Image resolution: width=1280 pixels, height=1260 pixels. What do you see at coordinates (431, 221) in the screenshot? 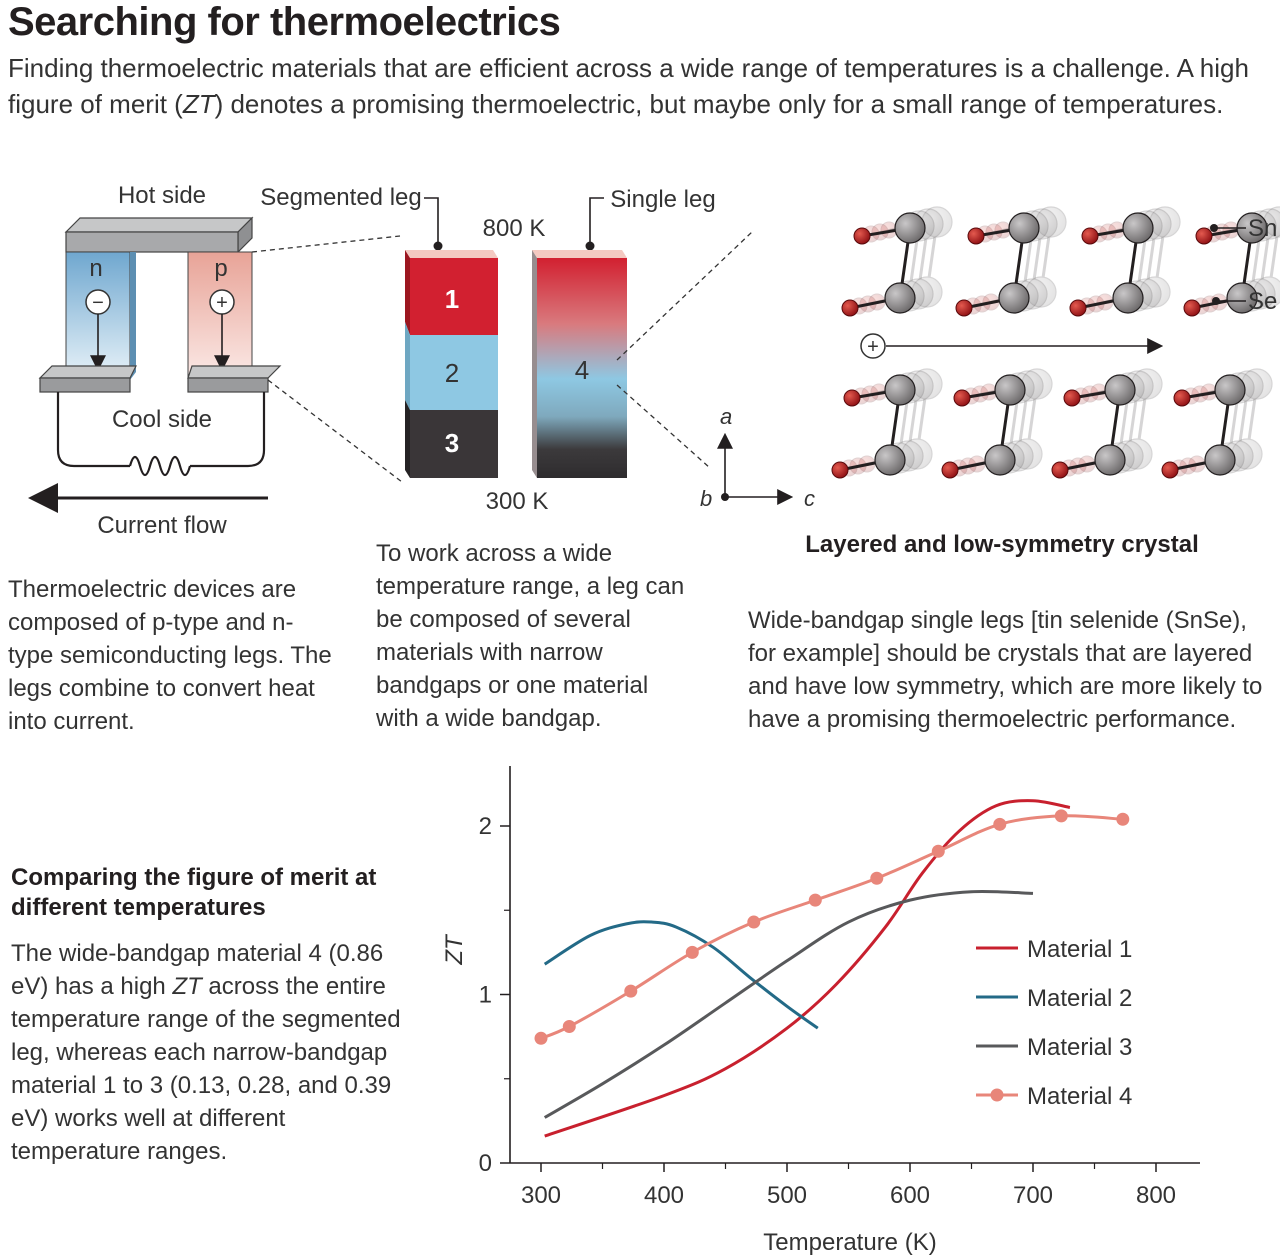
I see `segmented-leg-pointer` at bounding box center [431, 221].